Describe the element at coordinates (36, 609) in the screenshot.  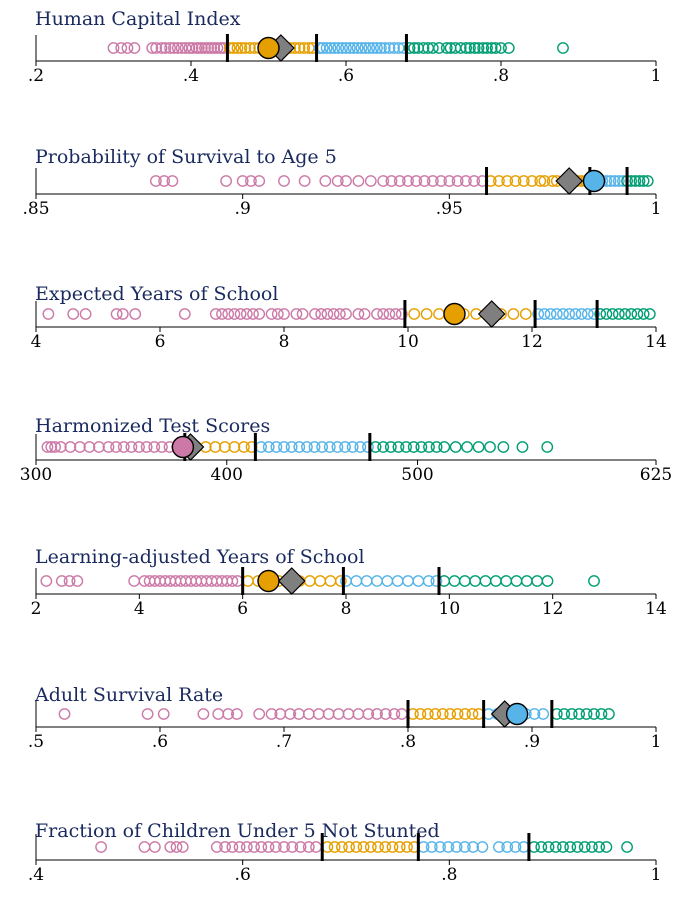
I see `x-tick-label: 2` at that location.